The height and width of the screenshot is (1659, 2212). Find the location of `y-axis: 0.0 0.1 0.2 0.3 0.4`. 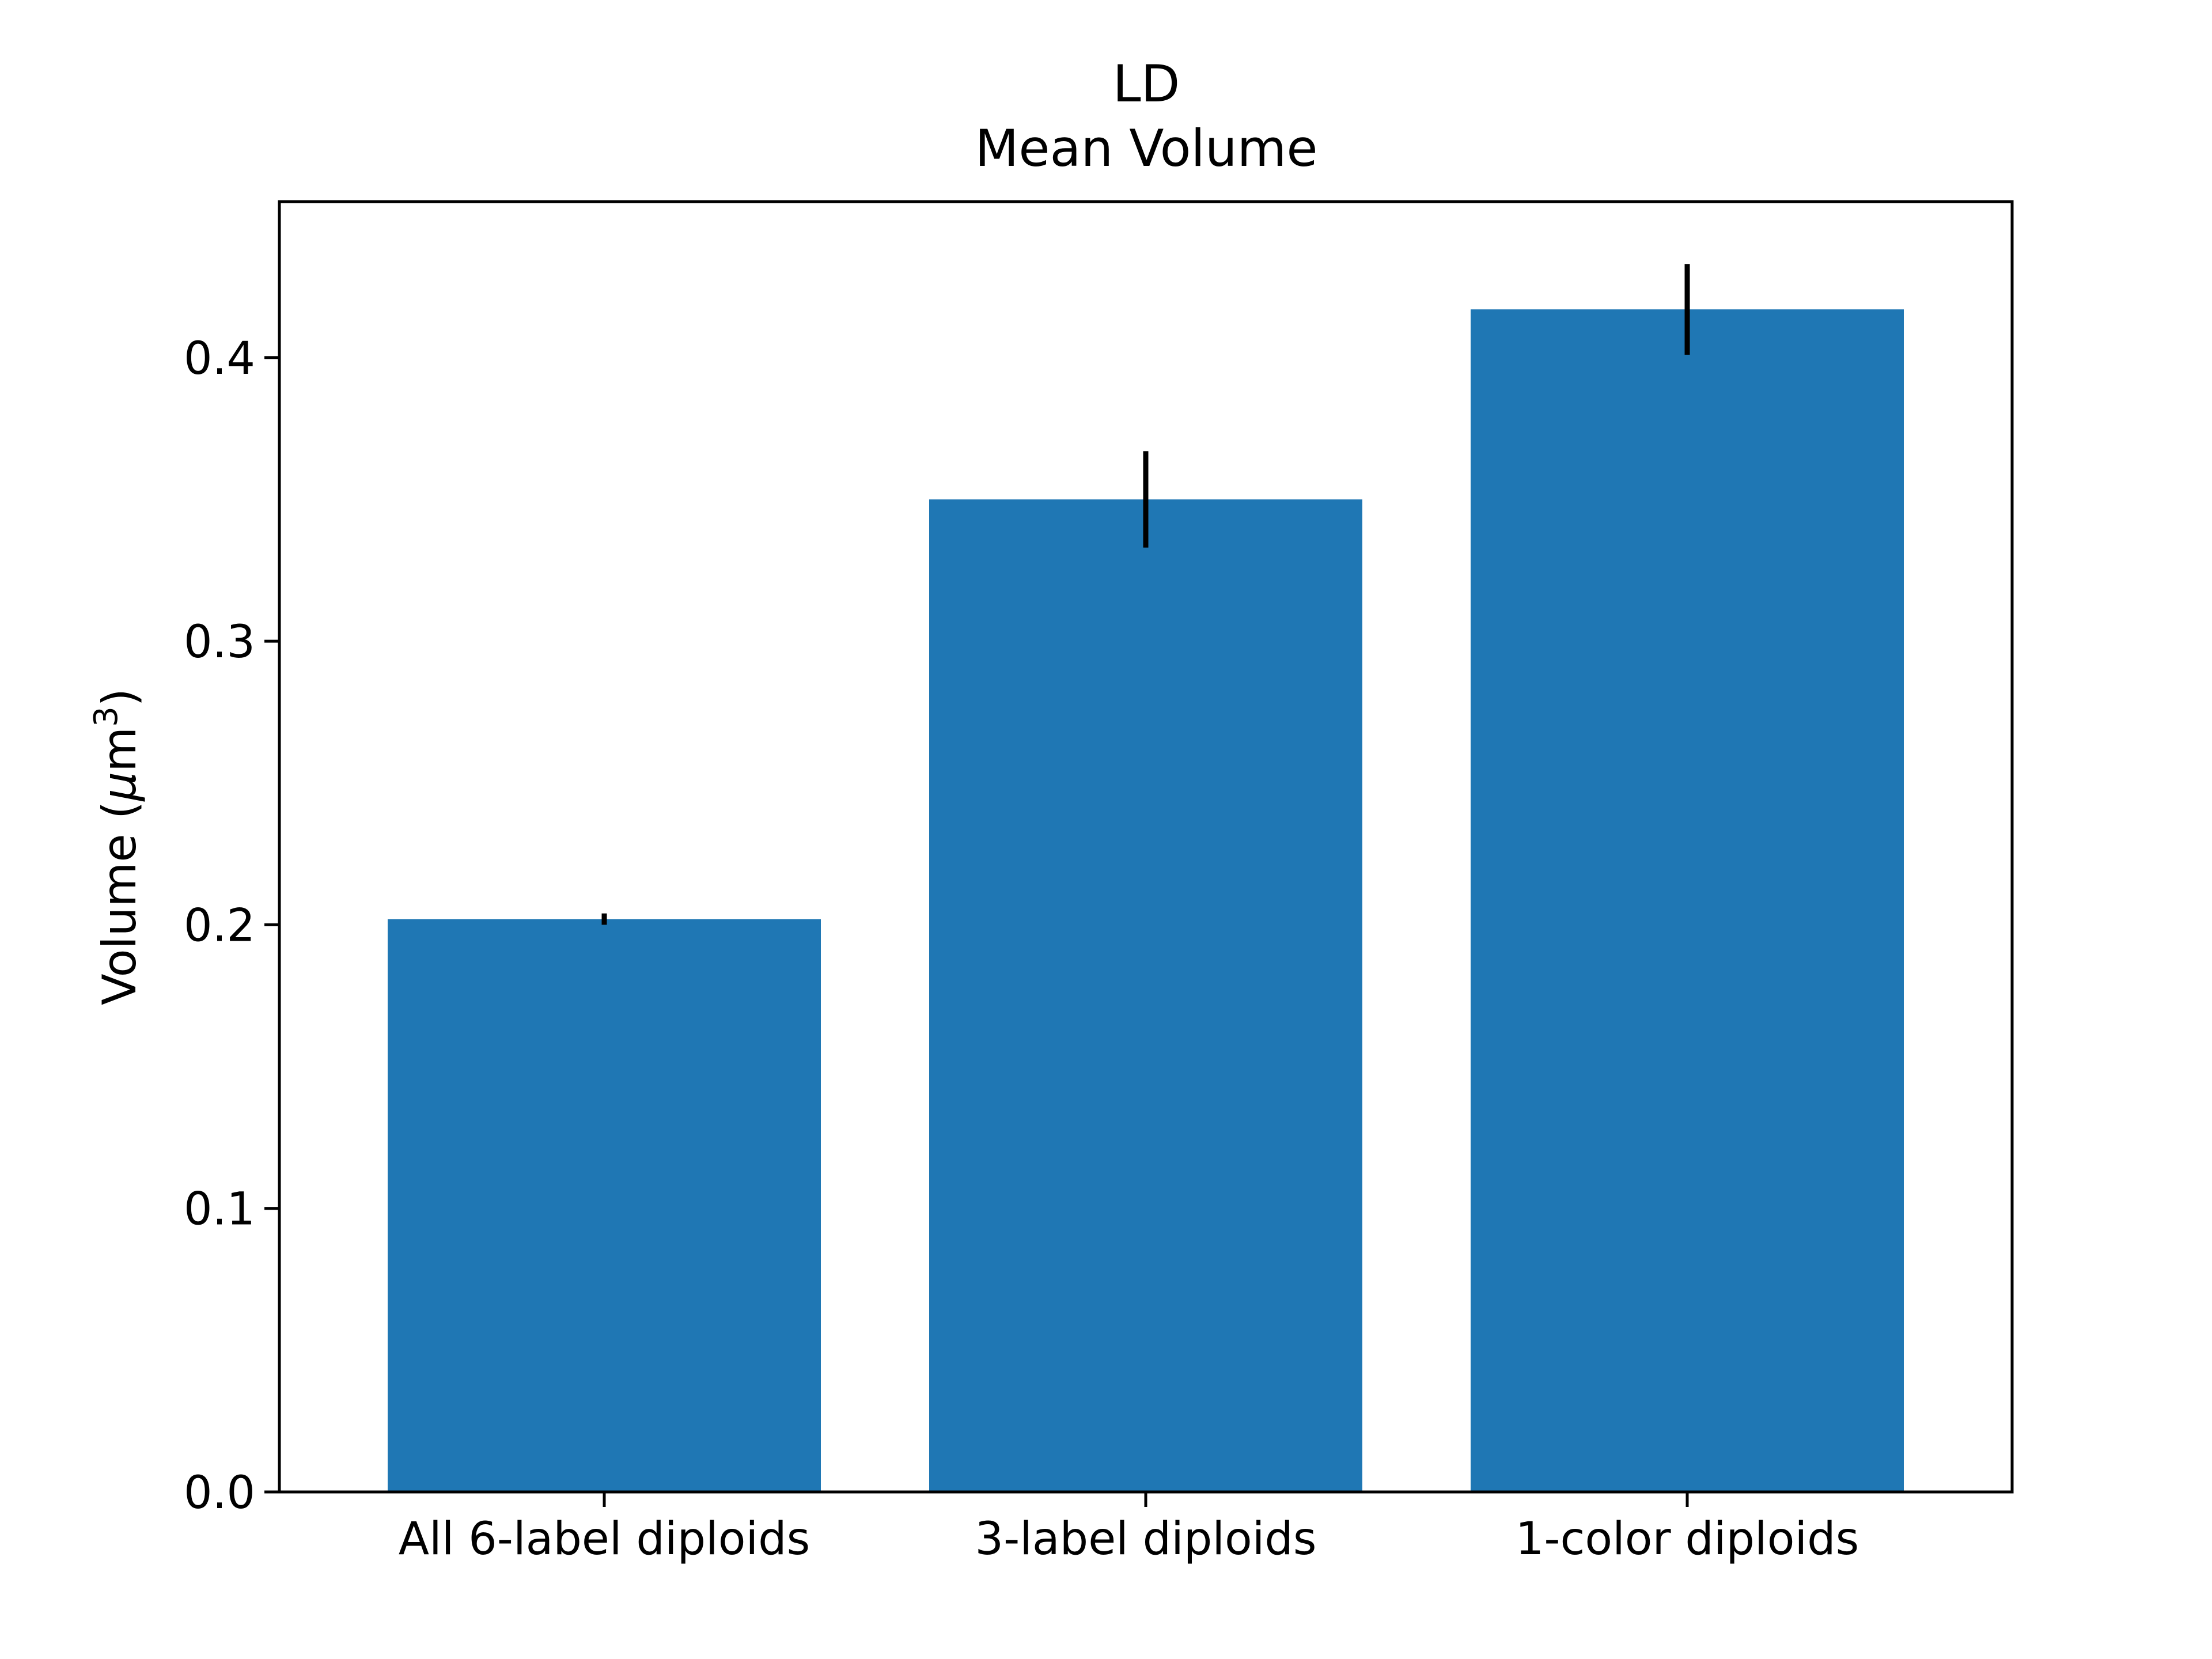

y-axis: 0.0 0.1 0.2 0.3 0.4 is located at coordinates (231, 926).